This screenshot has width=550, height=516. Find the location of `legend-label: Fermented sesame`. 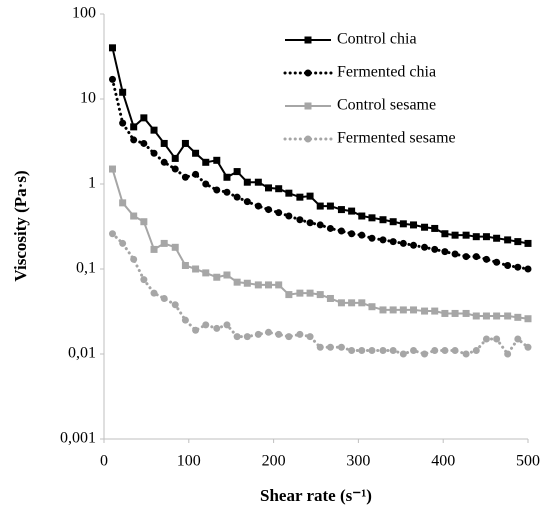

legend-label: Fermented sesame is located at coordinates (396, 138).